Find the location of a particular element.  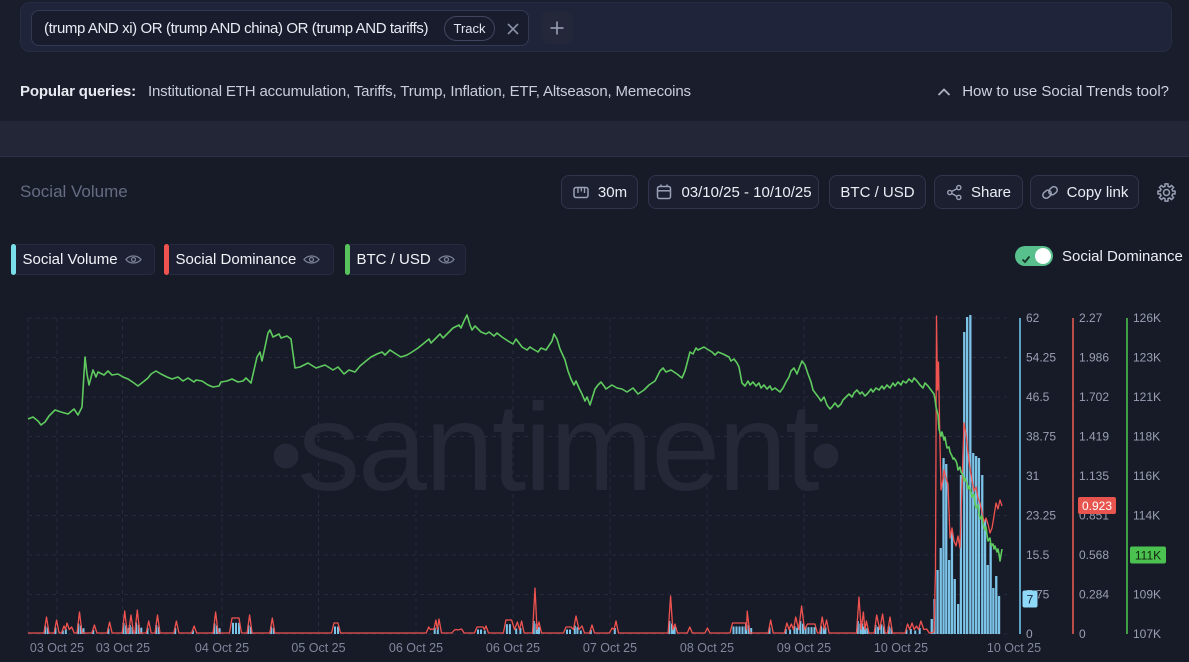

svg-text: 1.419 is located at coordinates (1094, 437).